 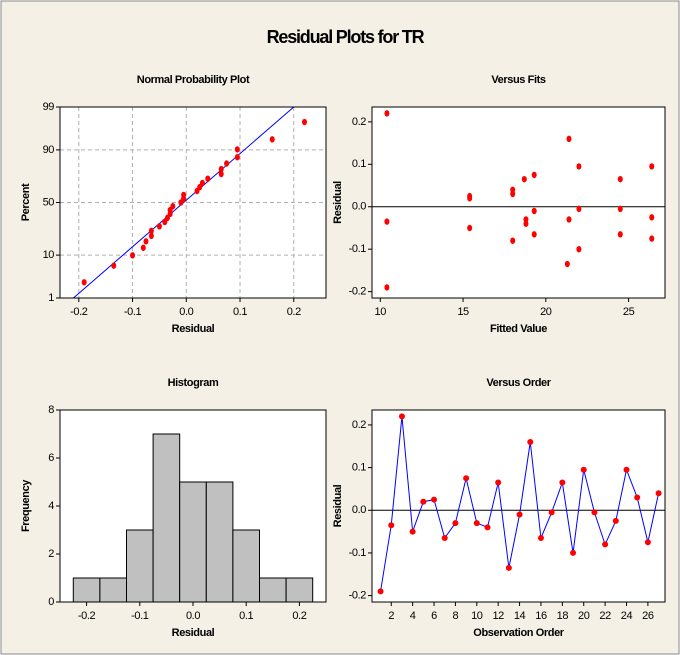 What do you see at coordinates (434, 616) in the screenshot?
I see `x-tick-label: 6` at bounding box center [434, 616].